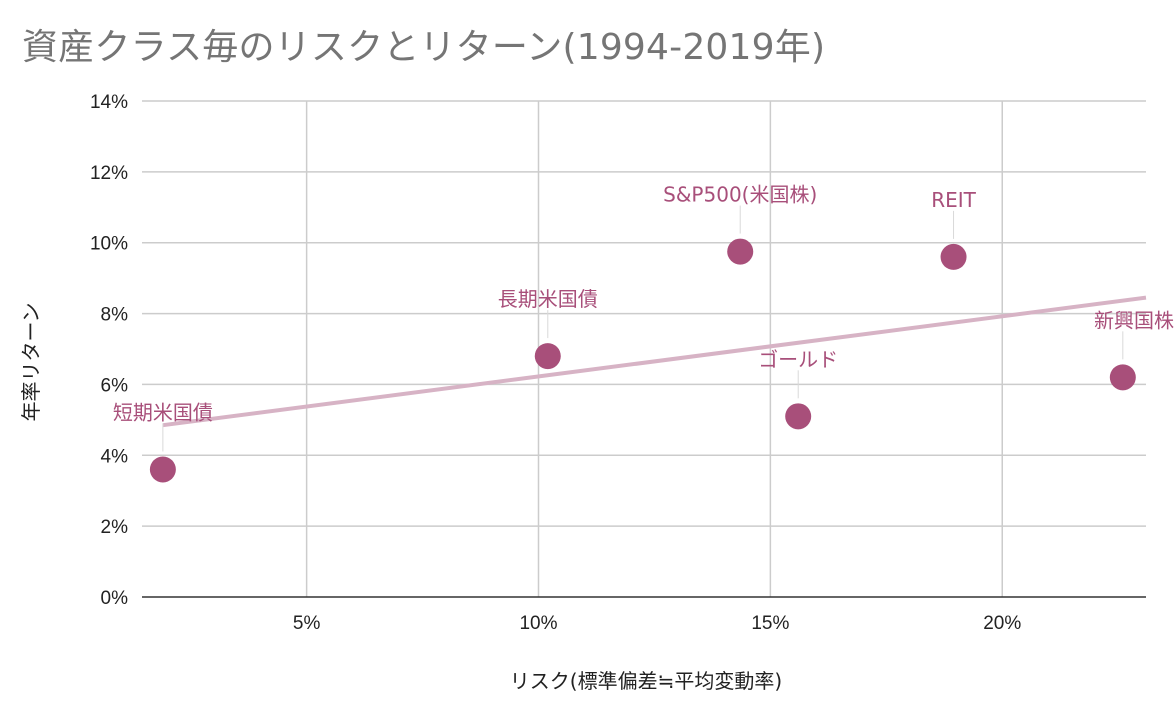  Describe the element at coordinates (1002, 623) in the screenshot. I see `x-tick-label: 20%` at that location.